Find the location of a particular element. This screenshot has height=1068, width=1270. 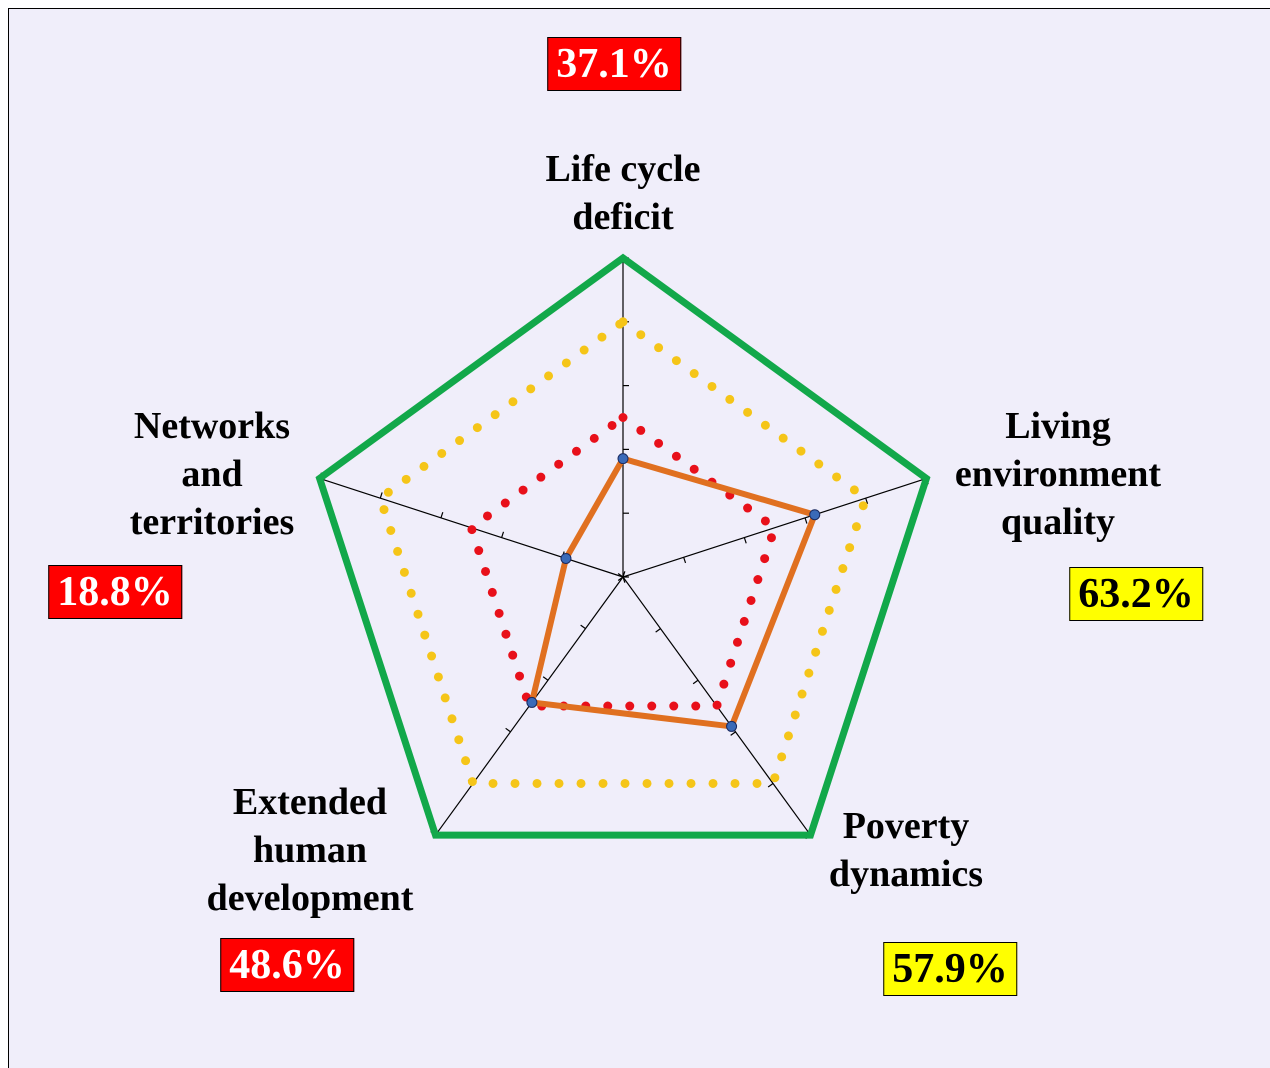

value-label: 63.2% is located at coordinates (1136, 594).